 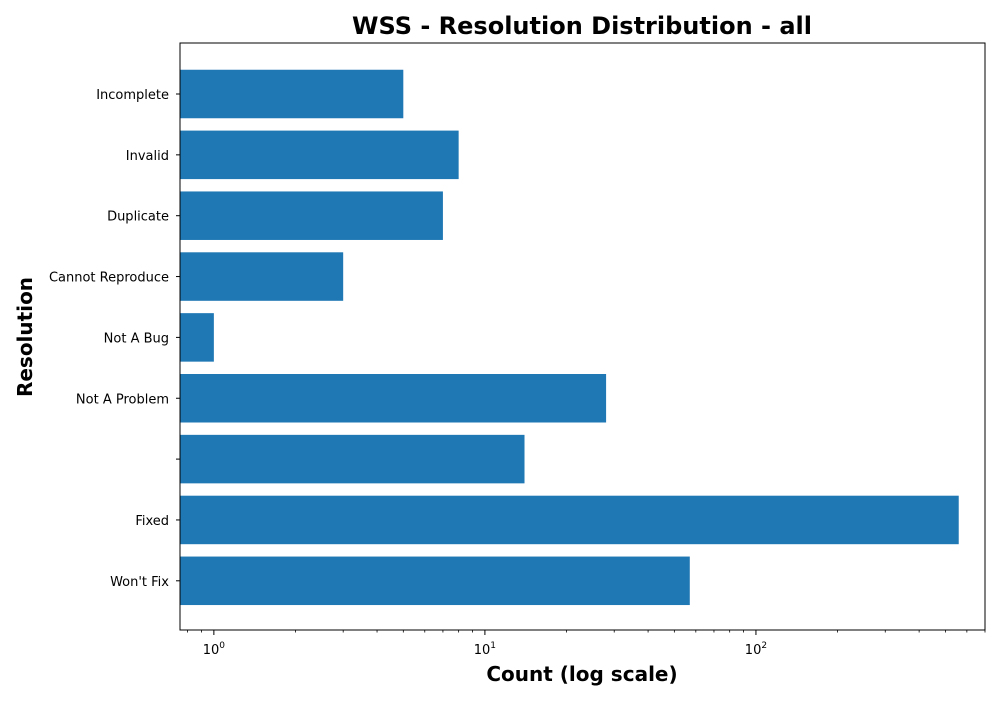 I want to click on y-tick-label: Incomplete, so click(x=132, y=95).